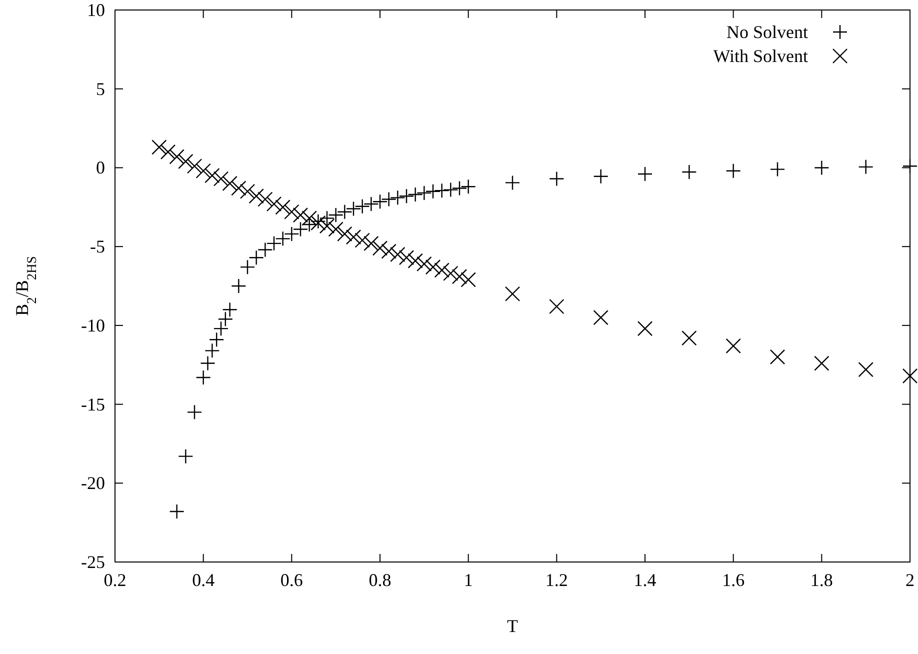  Describe the element at coordinates (512, 626) in the screenshot. I see `x-axis-title: T` at that location.